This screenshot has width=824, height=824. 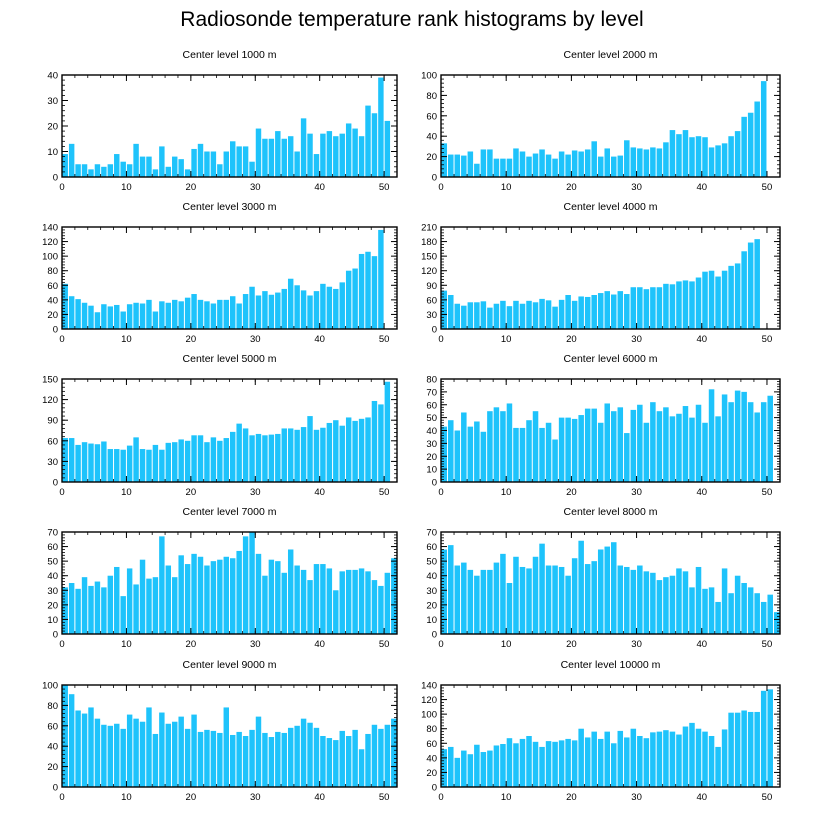 What do you see at coordinates (52, 462) in the screenshot?
I see `y-tick-label: 30` at bounding box center [52, 462].